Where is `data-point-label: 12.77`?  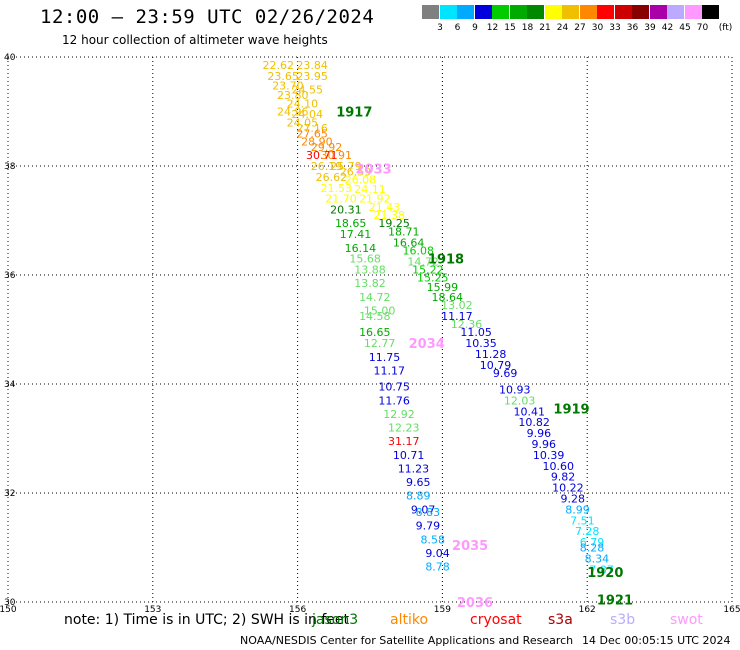
data-point-label: 12.77 is located at coordinates (380, 343).